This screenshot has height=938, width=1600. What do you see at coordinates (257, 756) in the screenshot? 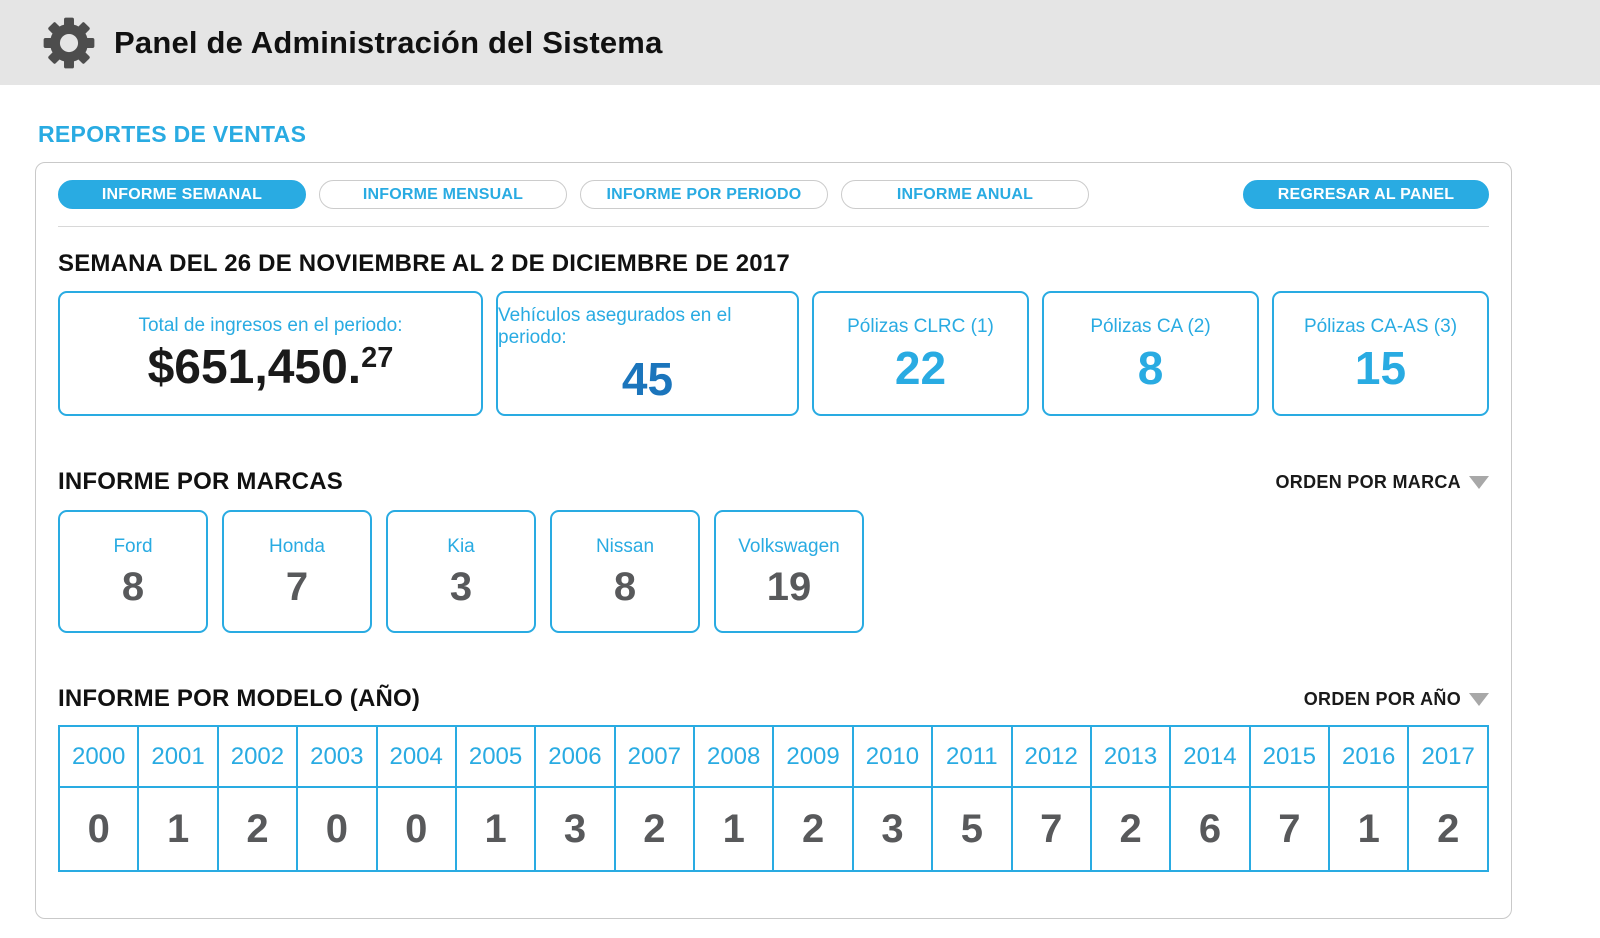
I see `year-header-2002: 2002` at bounding box center [257, 756].